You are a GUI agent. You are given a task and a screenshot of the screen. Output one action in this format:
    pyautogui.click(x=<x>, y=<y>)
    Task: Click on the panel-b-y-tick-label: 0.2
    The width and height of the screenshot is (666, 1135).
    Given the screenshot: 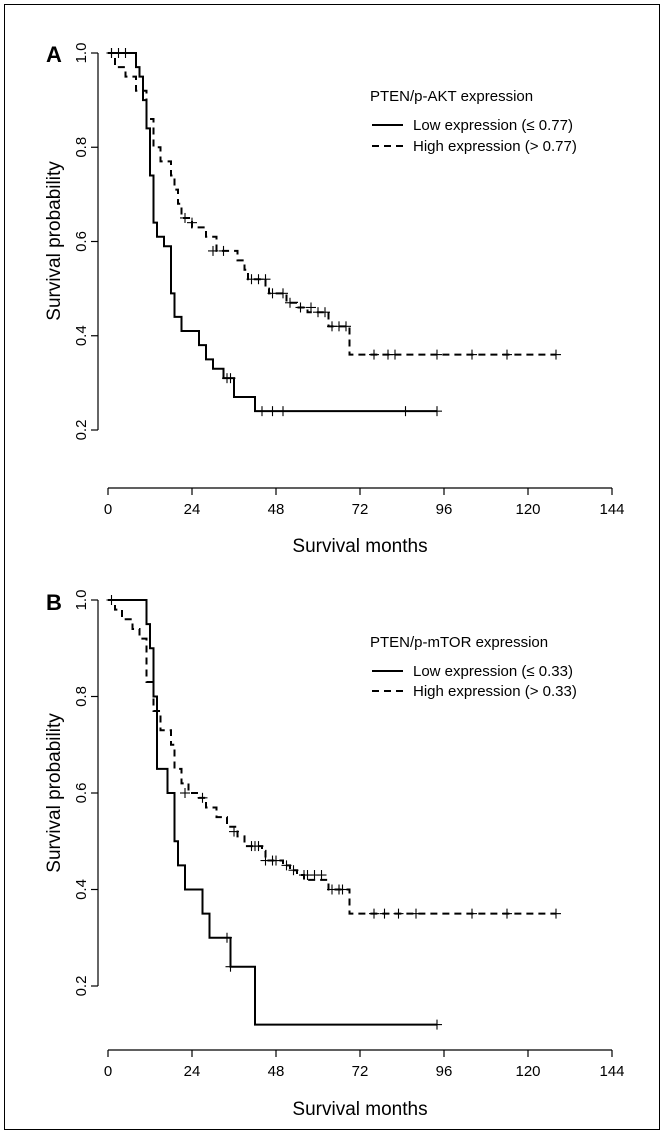 What is the action you would take?
    pyautogui.click(x=81, y=986)
    